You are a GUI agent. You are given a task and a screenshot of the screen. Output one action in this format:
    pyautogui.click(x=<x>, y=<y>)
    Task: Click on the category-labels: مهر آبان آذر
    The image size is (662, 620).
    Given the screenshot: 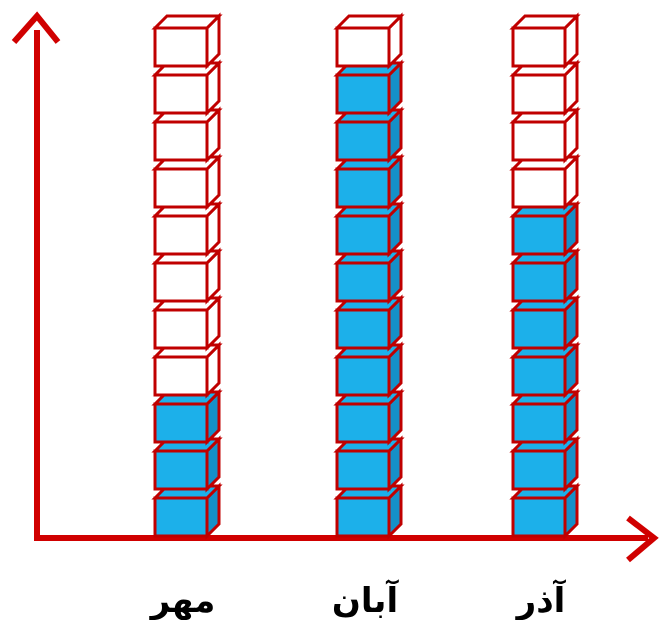 What is the action you would take?
    pyautogui.click(x=358, y=599)
    